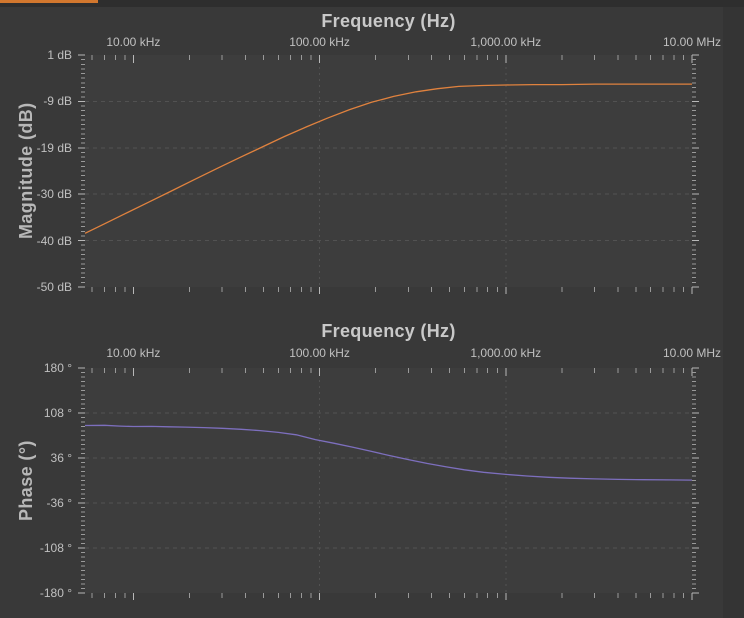  Describe the element at coordinates (57, 368) in the screenshot. I see `y-tick-label: 180 °` at that location.